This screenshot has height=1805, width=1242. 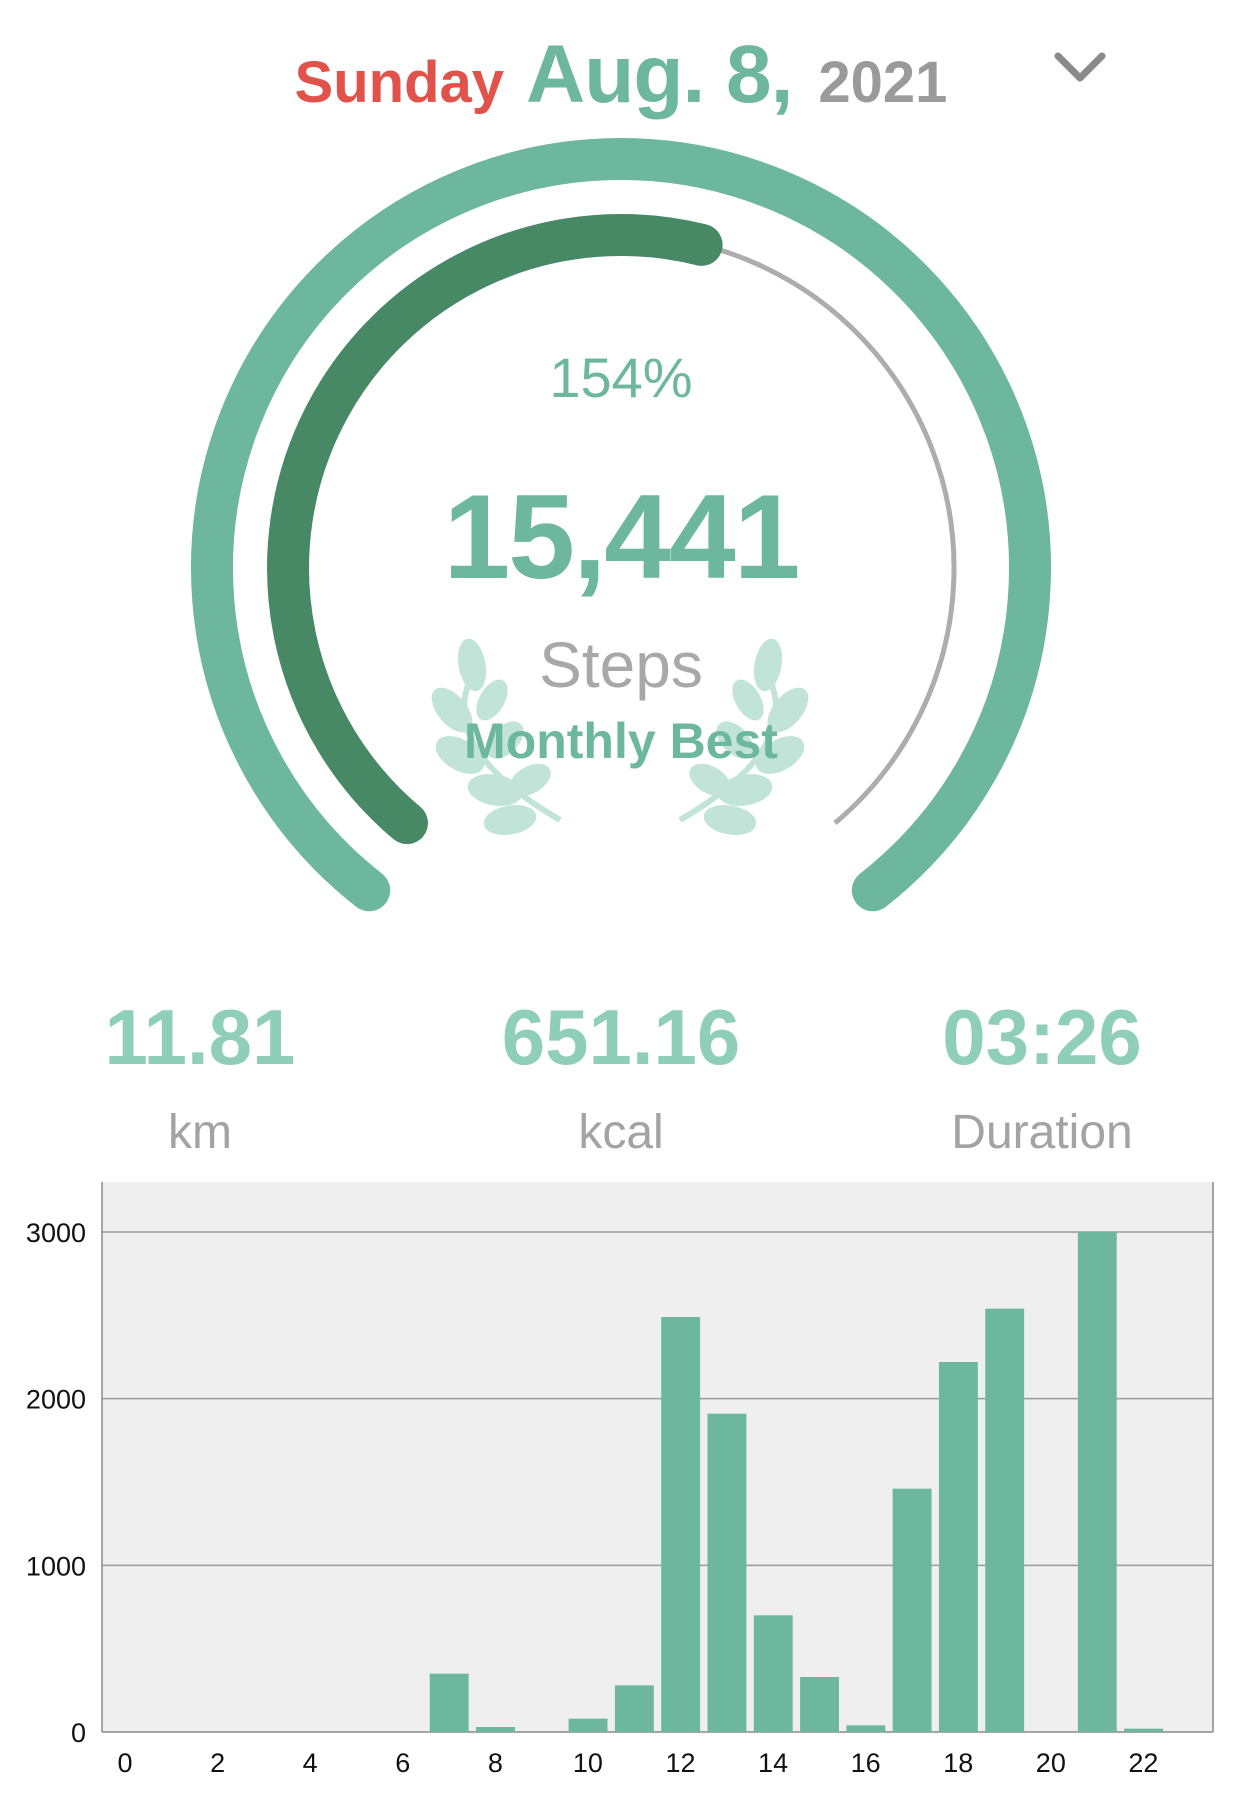 What do you see at coordinates (621, 741) in the screenshot?
I see `monthly-best-badge: Monthly Best` at bounding box center [621, 741].